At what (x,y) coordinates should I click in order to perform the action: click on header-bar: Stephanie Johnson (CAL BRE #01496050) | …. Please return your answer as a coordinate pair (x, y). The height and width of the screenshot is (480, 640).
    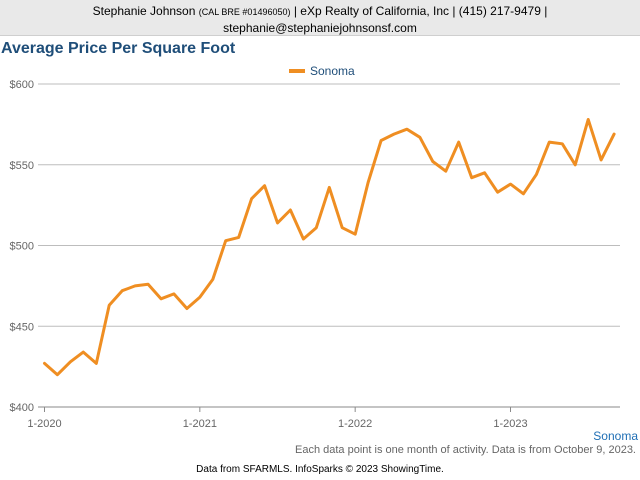
    Looking at the image, I should click on (320, 18).